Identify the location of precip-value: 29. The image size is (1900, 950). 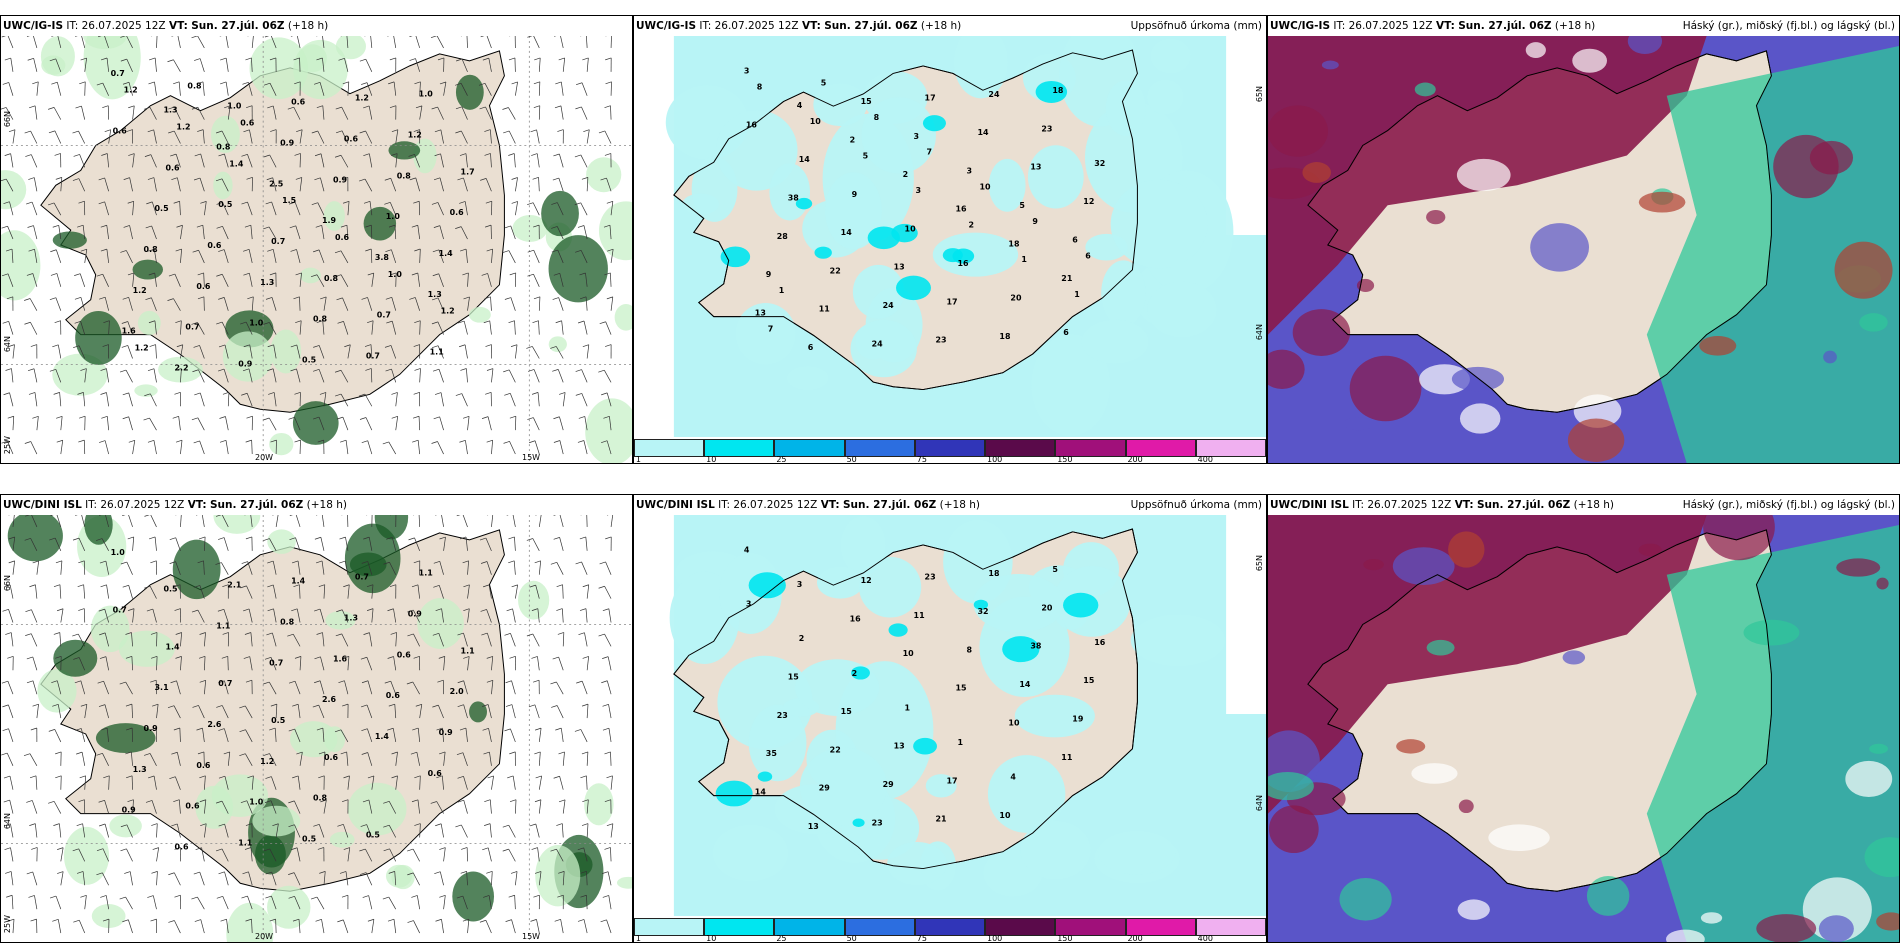
(825, 788).